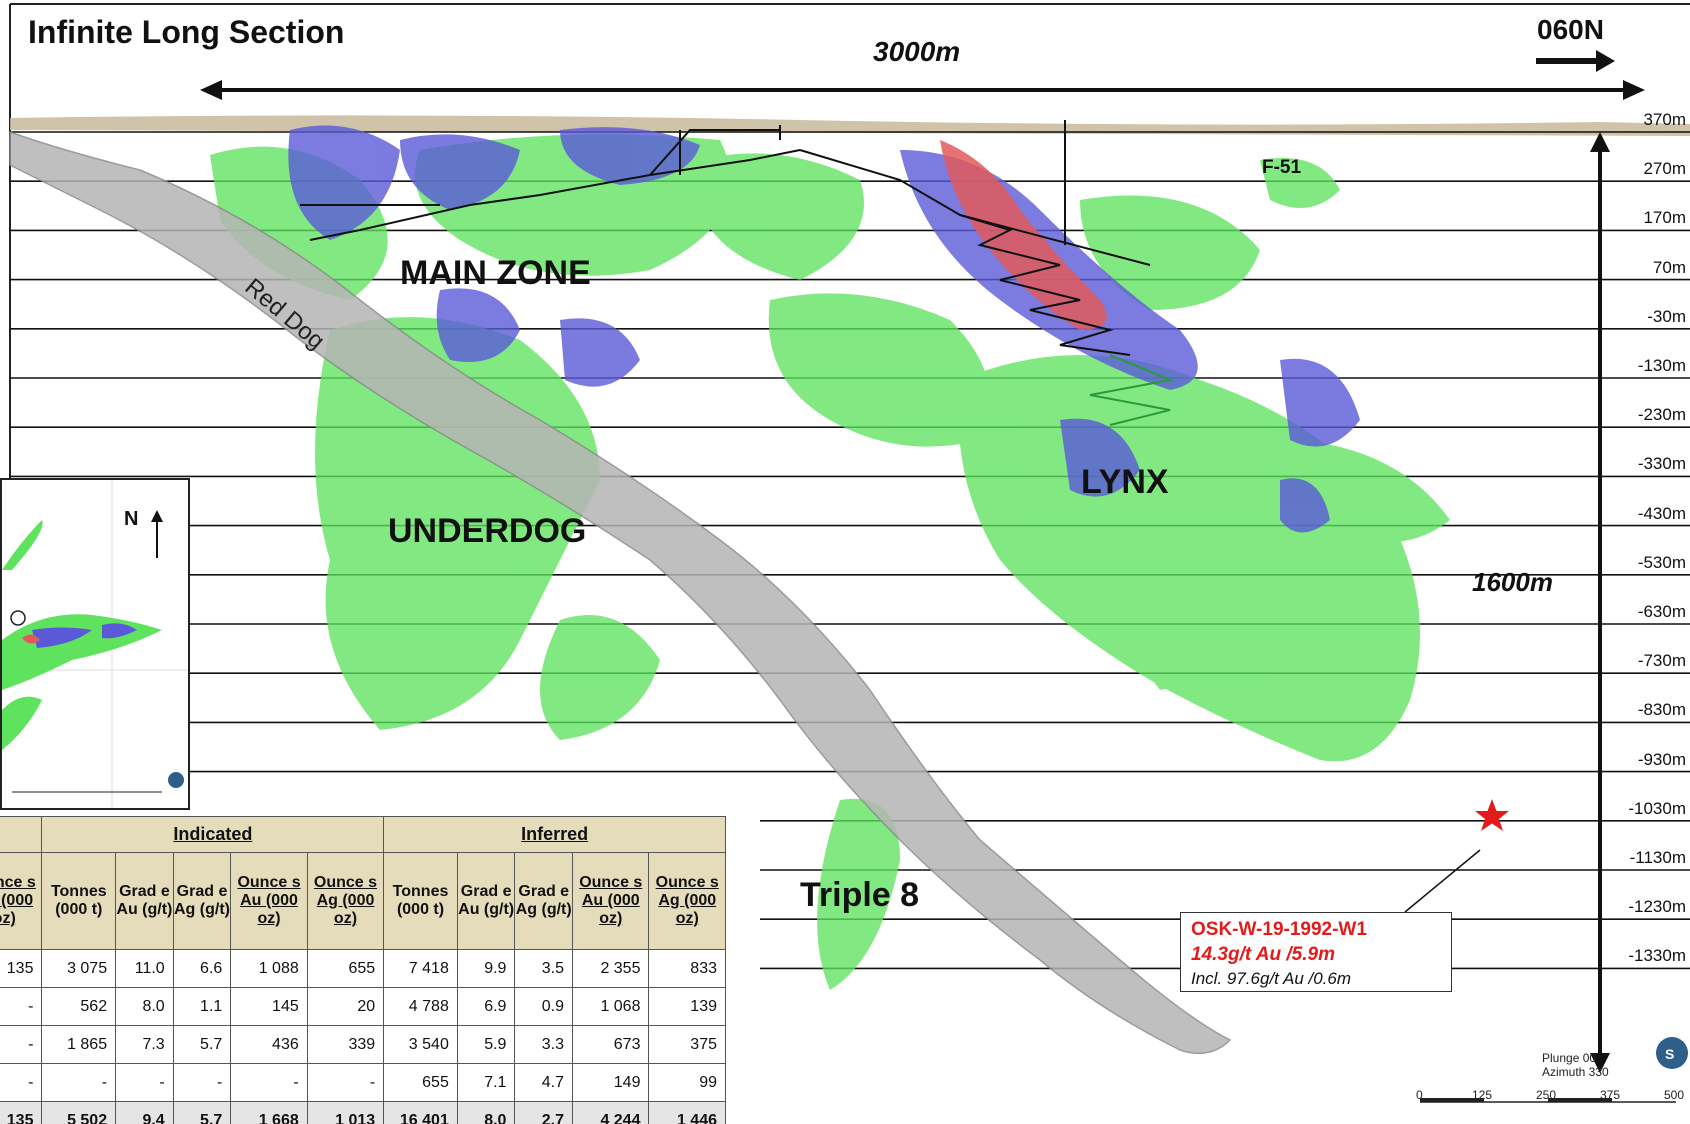 This screenshot has width=1690, height=1124. What do you see at coordinates (1125, 482) in the screenshot?
I see `lynx-label: LYNX` at bounding box center [1125, 482].